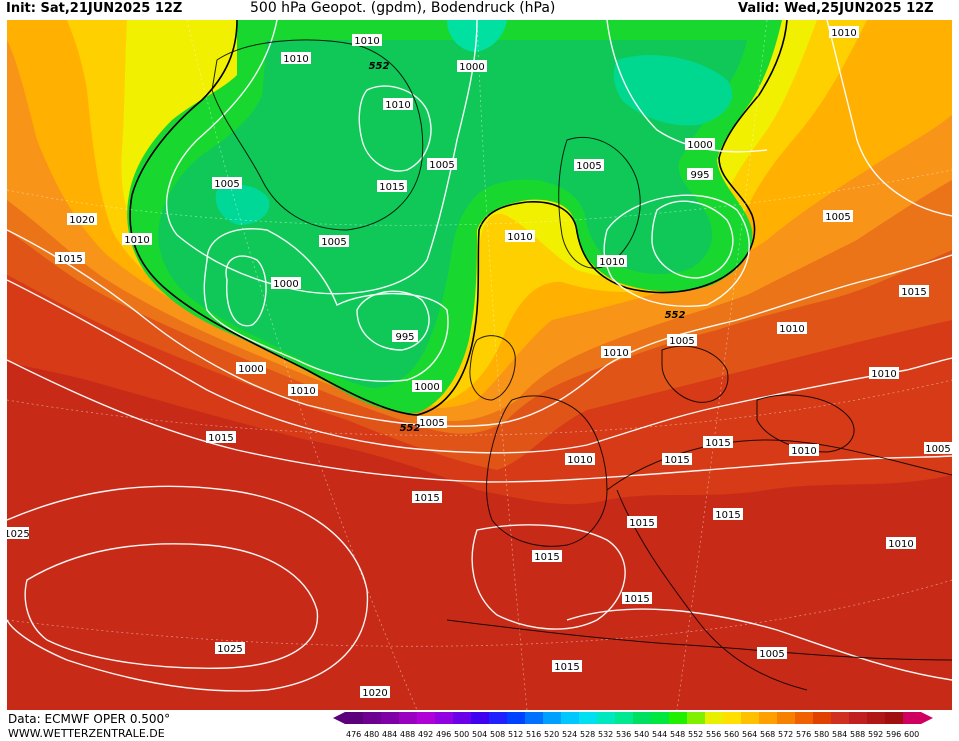 The height and width of the screenshot is (741, 959). What do you see at coordinates (230, 648) in the screenshot?
I see `pressure-label: 1025` at bounding box center [230, 648].